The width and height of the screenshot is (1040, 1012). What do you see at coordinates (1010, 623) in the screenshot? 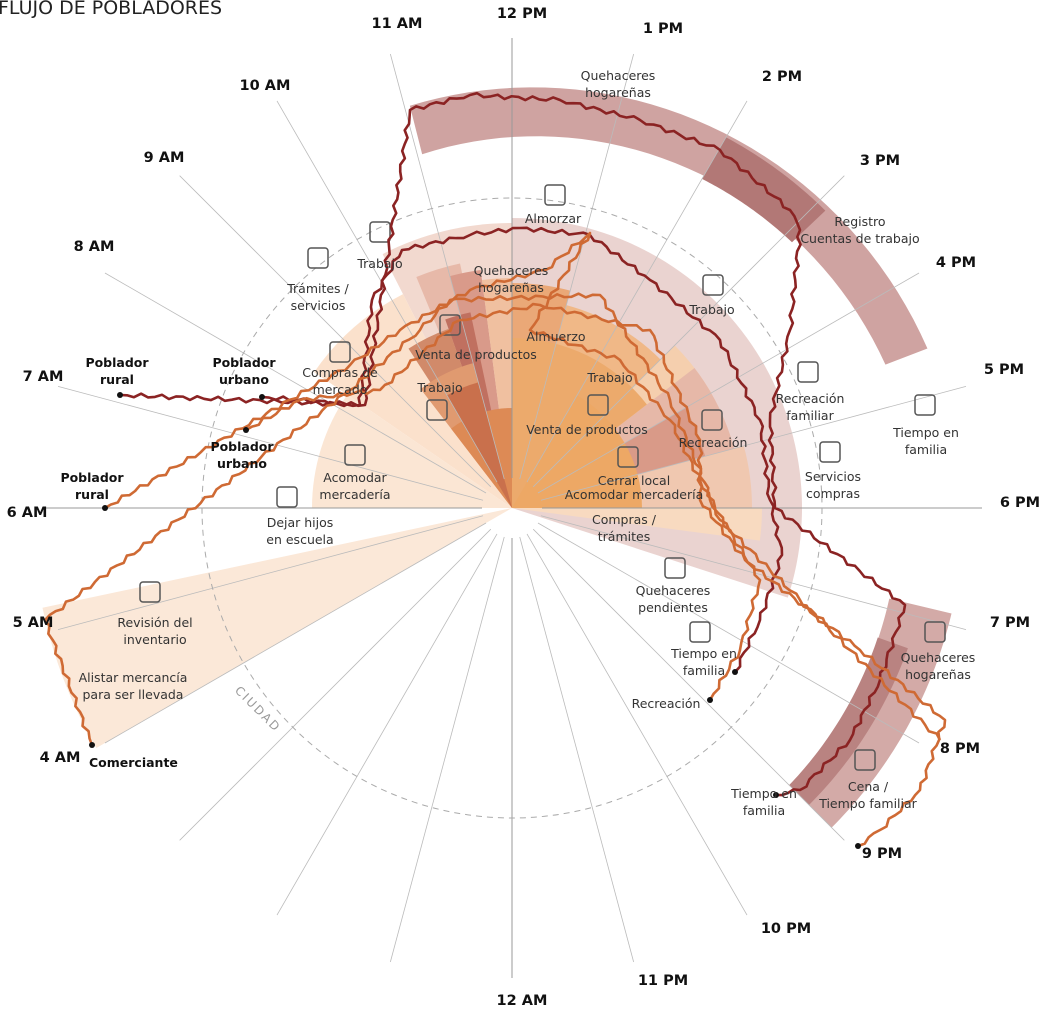
I see `hour-label: 7 PM` at bounding box center [1010, 623].